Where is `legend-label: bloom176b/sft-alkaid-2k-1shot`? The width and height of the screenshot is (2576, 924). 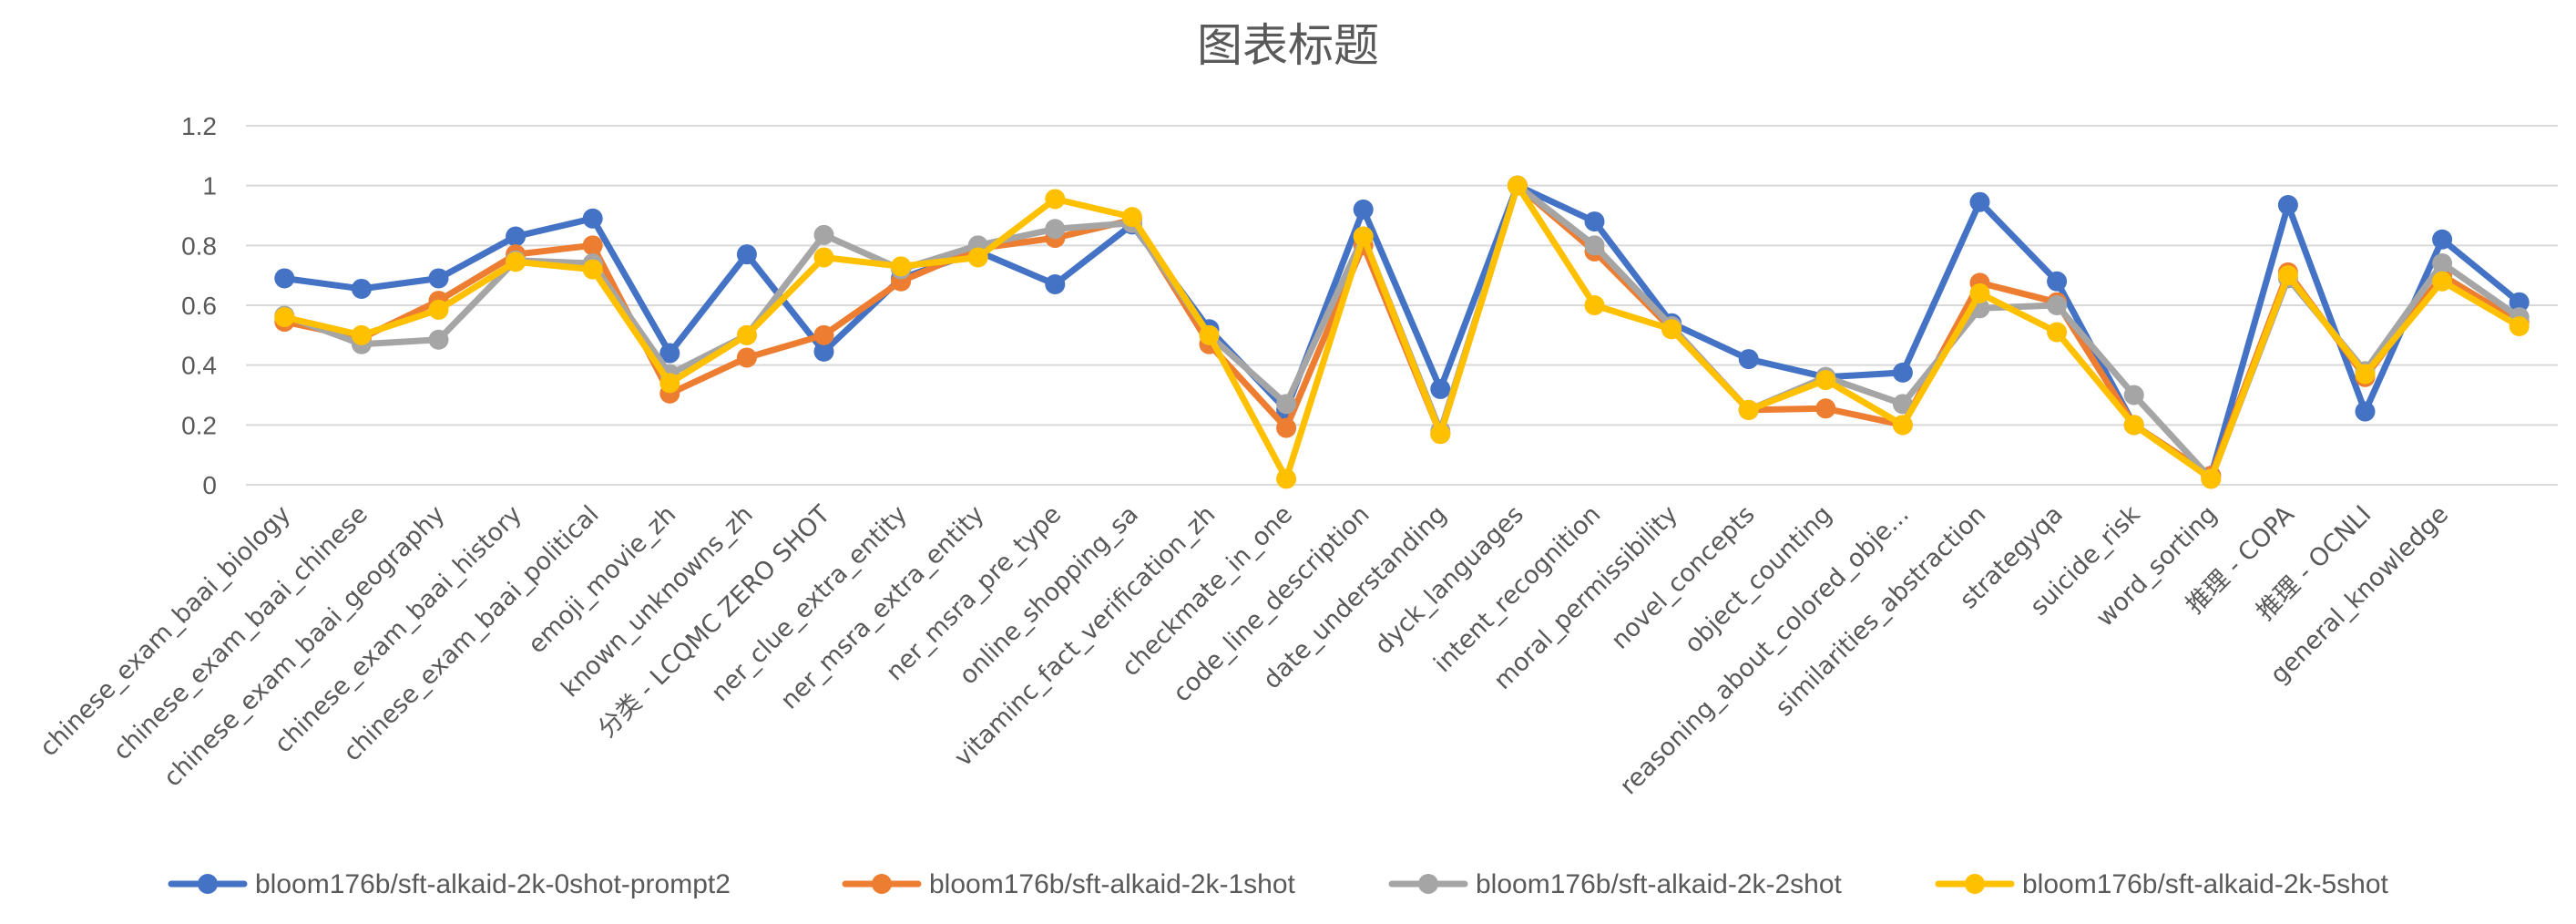 legend-label: bloom176b/sft-alkaid-2k-1shot is located at coordinates (1112, 884).